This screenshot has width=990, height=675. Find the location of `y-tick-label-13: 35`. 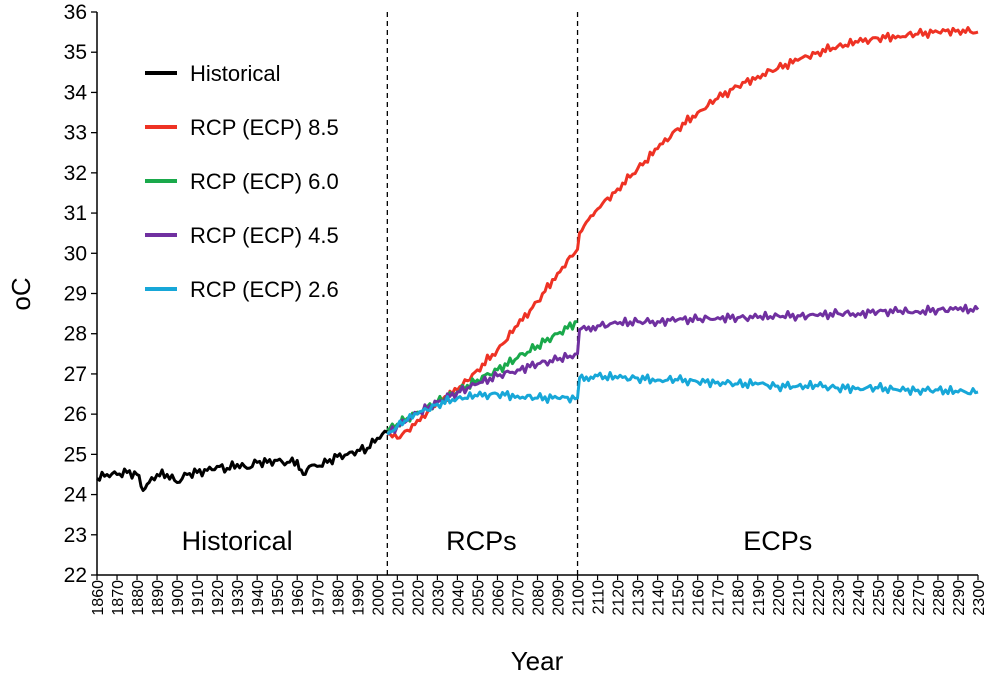

y-tick-label-13: 35 is located at coordinates (75, 52).